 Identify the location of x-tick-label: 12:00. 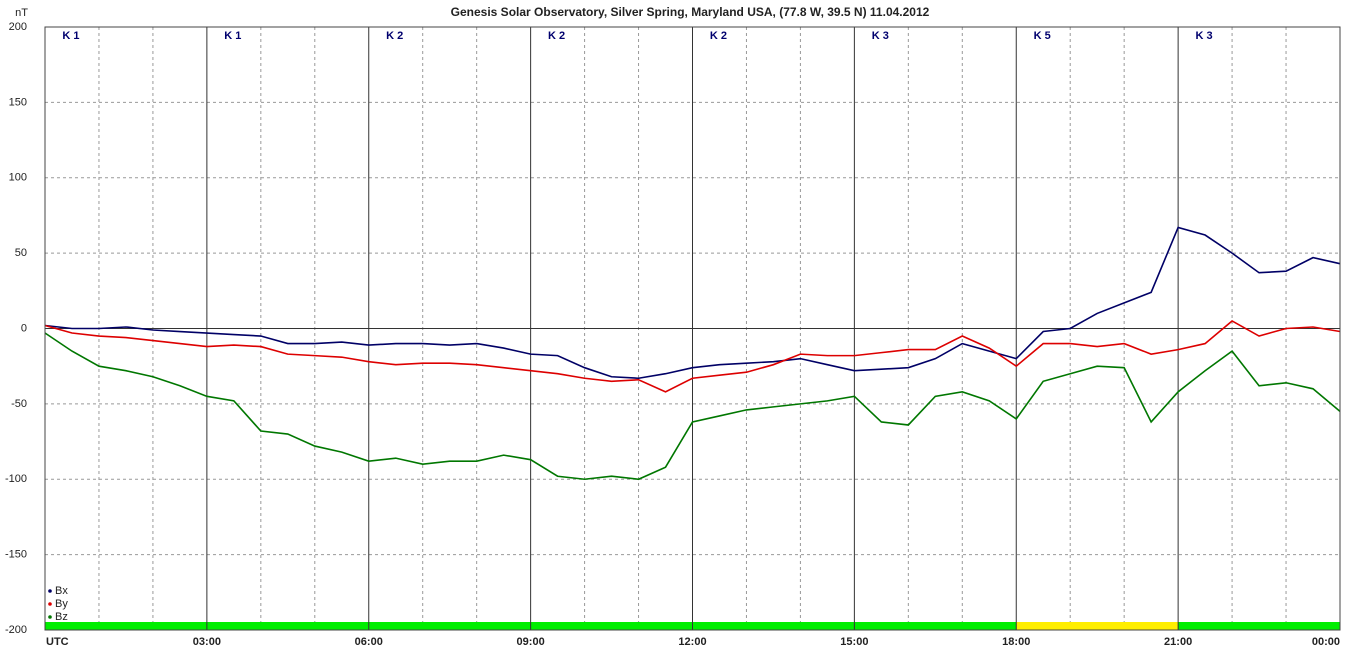
(692, 642).